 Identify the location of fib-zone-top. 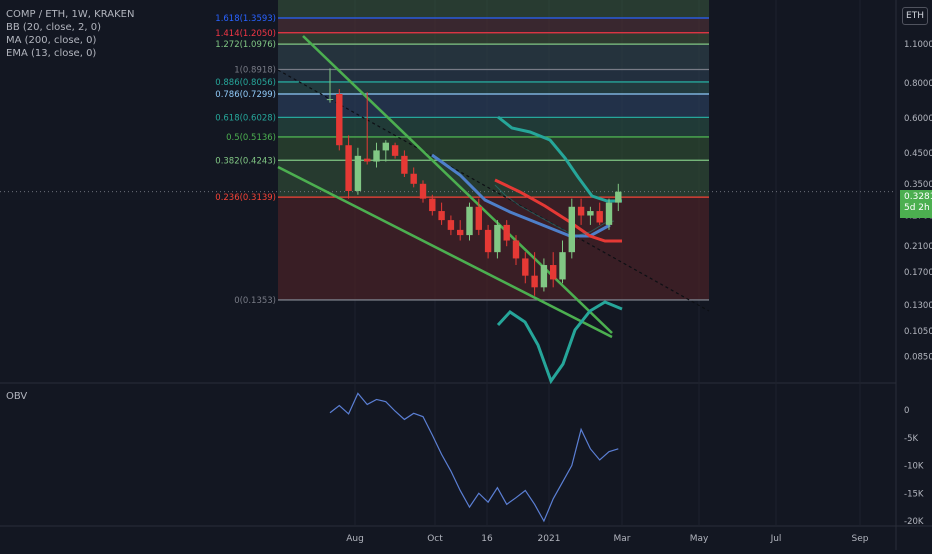
(493, 9).